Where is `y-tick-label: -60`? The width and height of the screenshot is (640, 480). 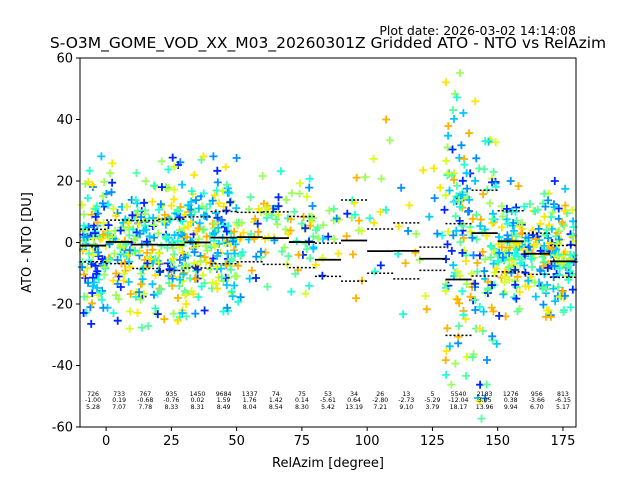 y-tick-label: -60 is located at coordinates (62, 428).